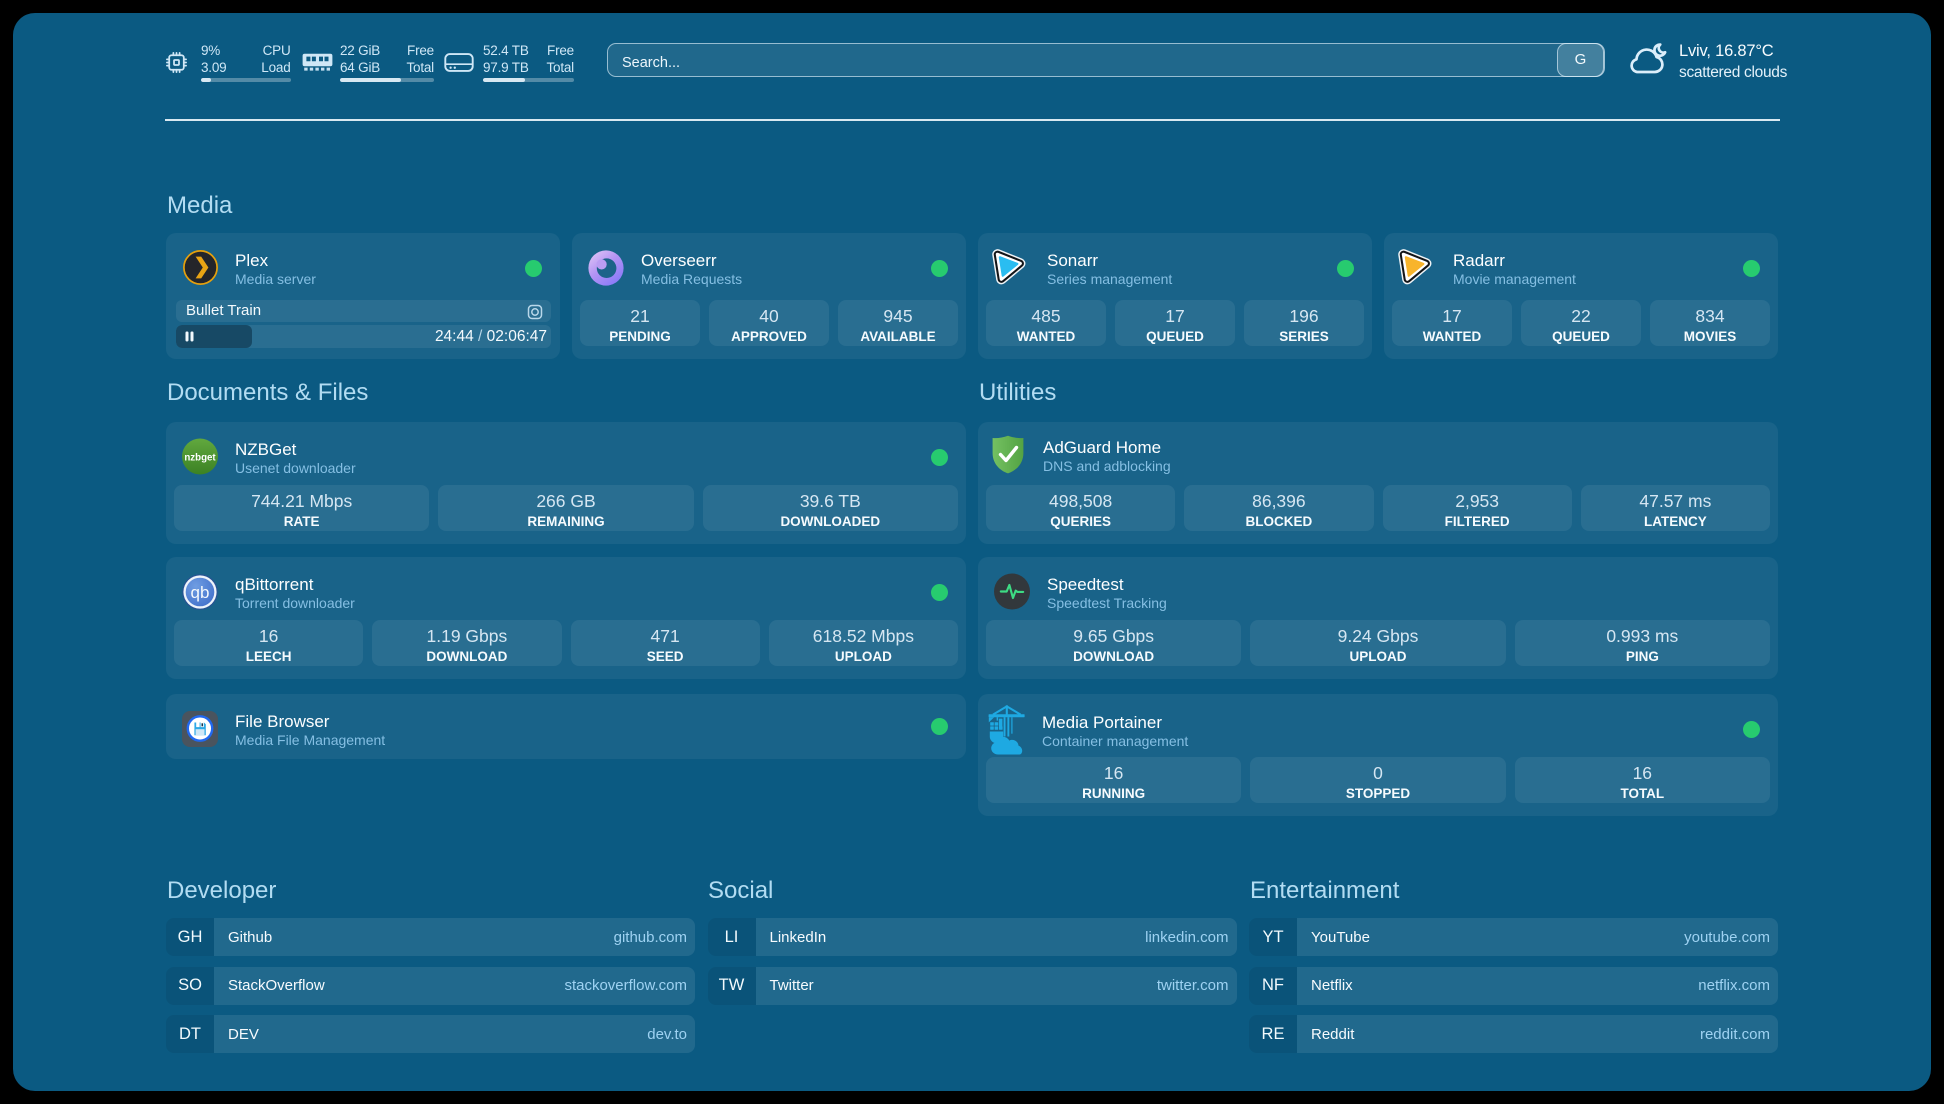 This screenshot has width=1944, height=1104. What do you see at coordinates (200, 592) in the screenshot?
I see `svg-text: qb` at bounding box center [200, 592].